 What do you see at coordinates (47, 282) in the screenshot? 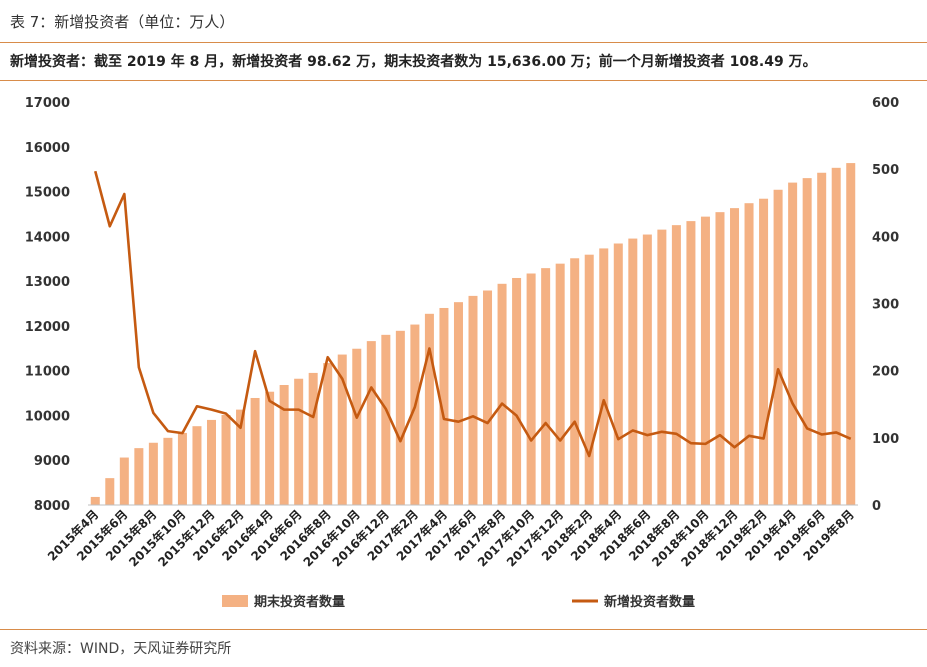
I see `y-left-tick-label: 13000` at bounding box center [47, 282].